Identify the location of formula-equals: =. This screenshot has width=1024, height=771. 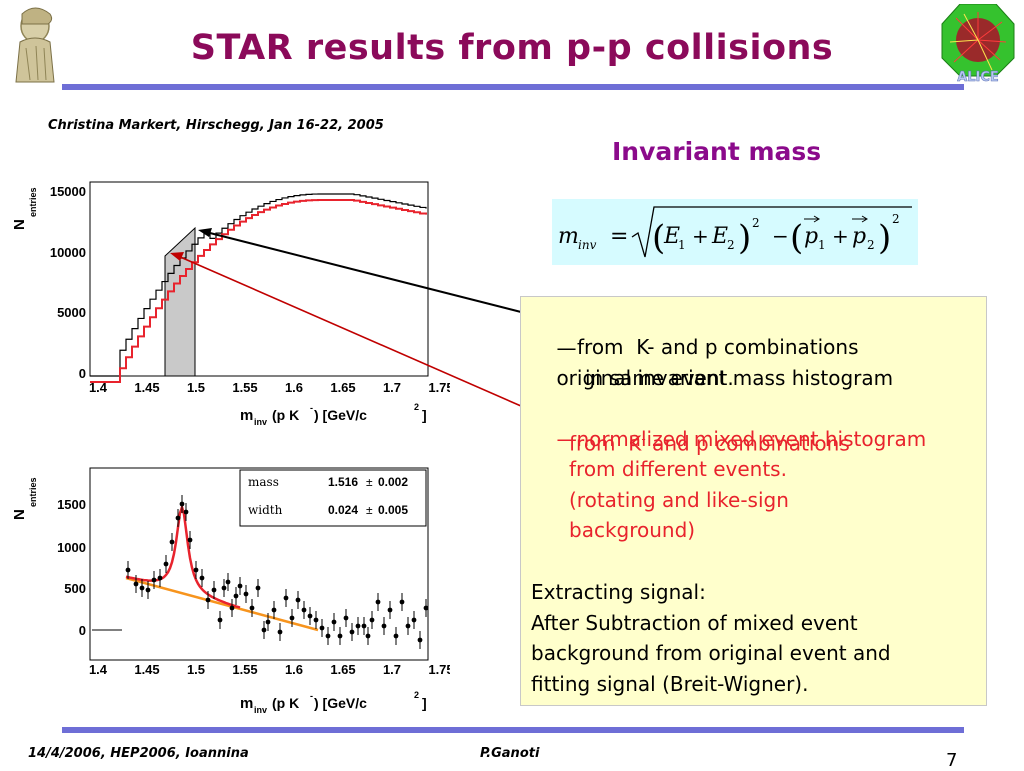
(619, 236).